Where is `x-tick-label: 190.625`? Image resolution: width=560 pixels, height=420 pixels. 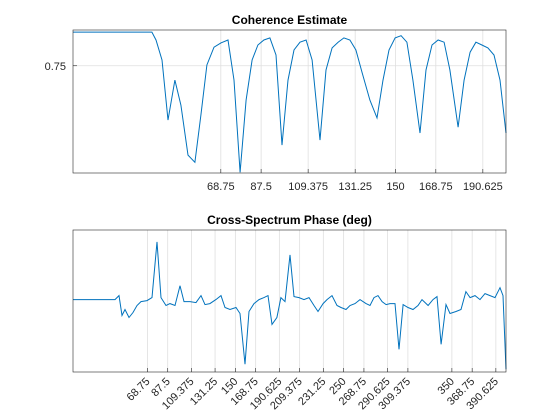 x-tick-label: 190.625 is located at coordinates (483, 187).